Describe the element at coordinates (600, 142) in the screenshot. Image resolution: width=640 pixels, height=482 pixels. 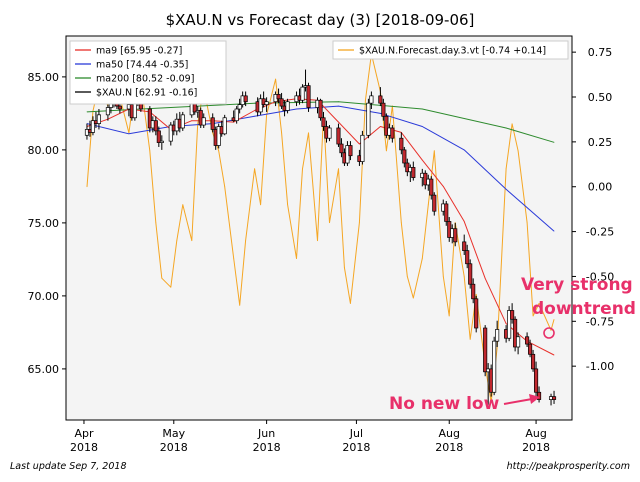
I see `right-tick-label: 0.25` at that location.